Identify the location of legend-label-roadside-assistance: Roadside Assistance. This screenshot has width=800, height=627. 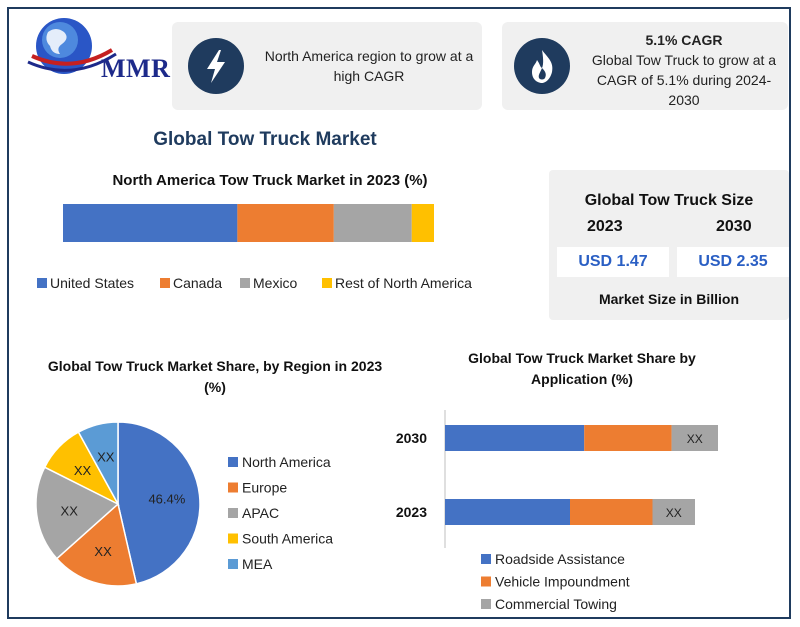
(560, 559).